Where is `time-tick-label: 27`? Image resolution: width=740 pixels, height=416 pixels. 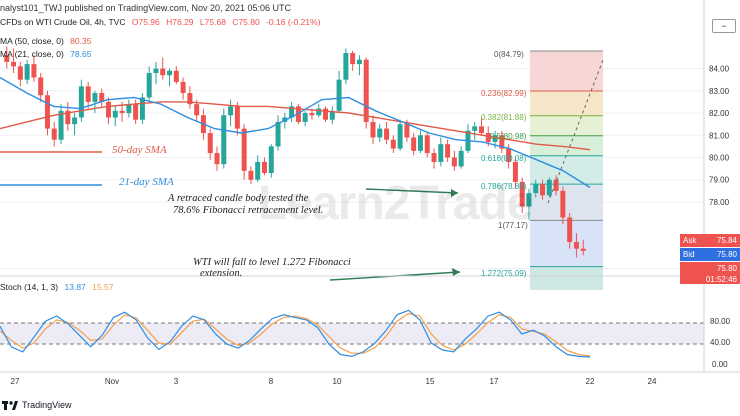
time-tick-label: 27 is located at coordinates (15, 381).